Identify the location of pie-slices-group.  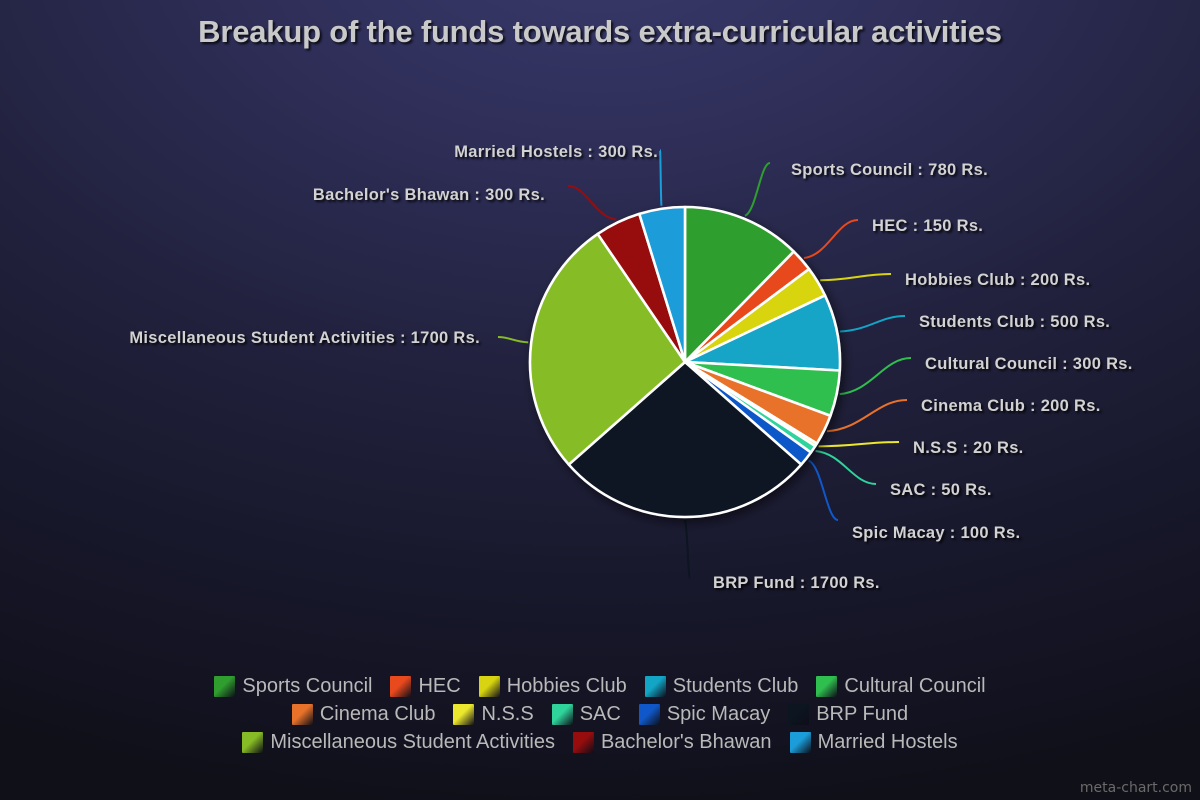
(685, 362).